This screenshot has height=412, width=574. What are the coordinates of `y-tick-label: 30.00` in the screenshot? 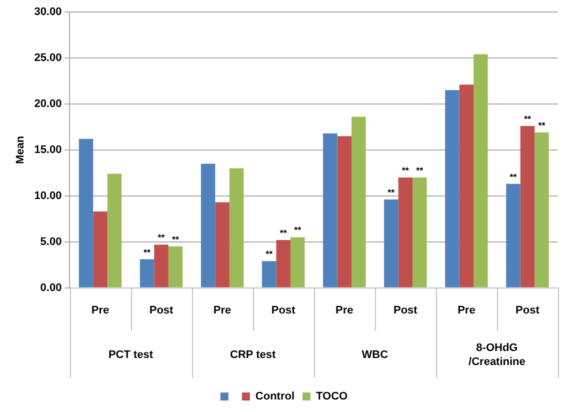 It's located at (48, 12).